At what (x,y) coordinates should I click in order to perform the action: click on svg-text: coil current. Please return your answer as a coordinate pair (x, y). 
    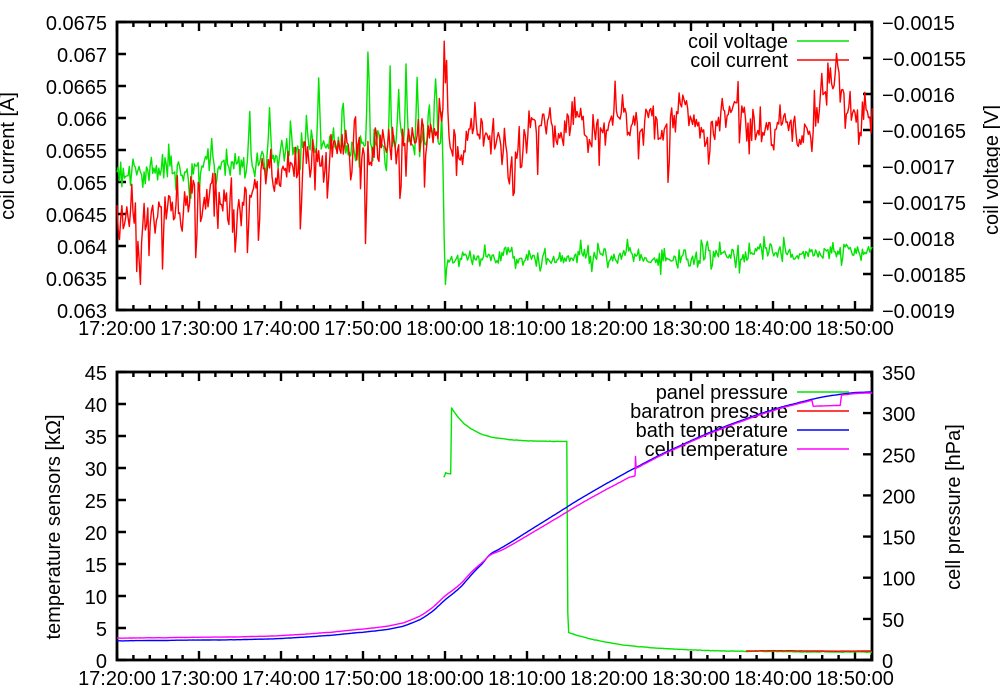
    Looking at the image, I should click on (739, 61).